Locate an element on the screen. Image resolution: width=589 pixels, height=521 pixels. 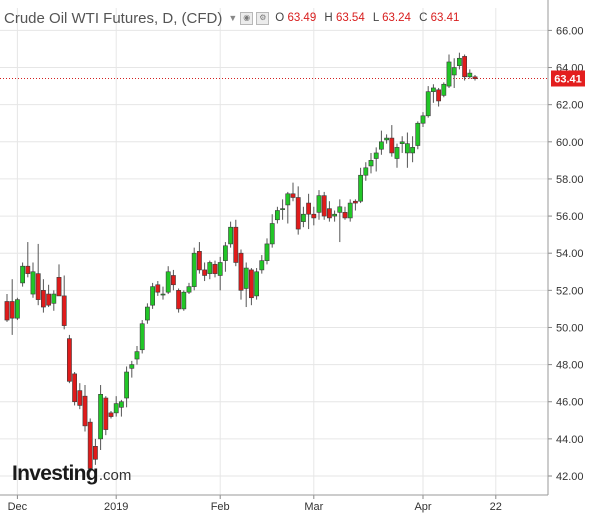
ohlc-readout: O 63.49 H 63.54 L 63.24 C 63.41 is located at coordinates (369, 18).